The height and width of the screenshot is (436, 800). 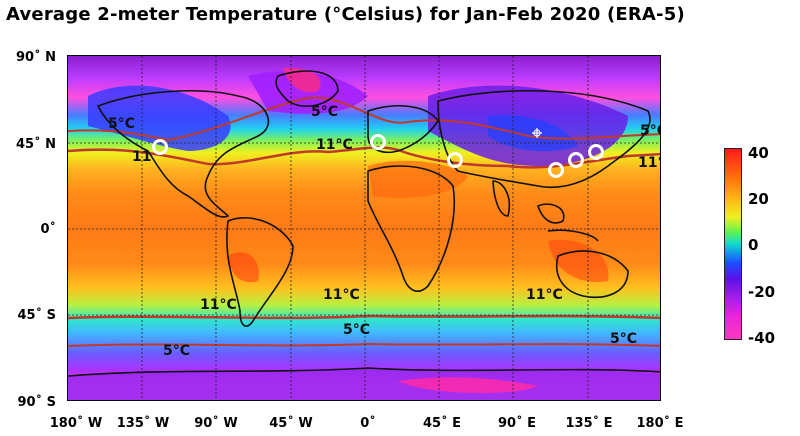 What do you see at coordinates (517, 423) in the screenshot?
I see `lon-label-90e: 90˚ E` at bounding box center [517, 423].